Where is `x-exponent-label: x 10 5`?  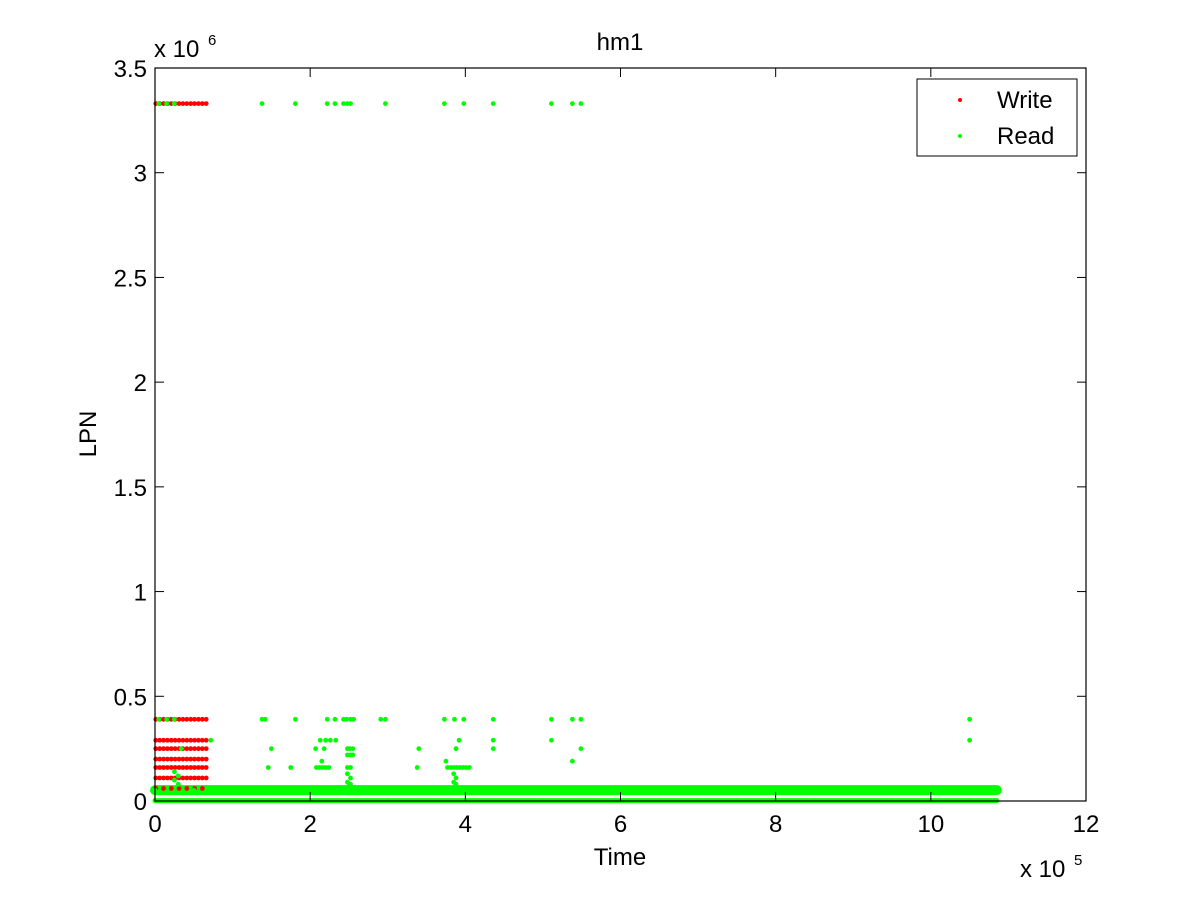
x-exponent-label: x 10 5 is located at coordinates (1051, 867).